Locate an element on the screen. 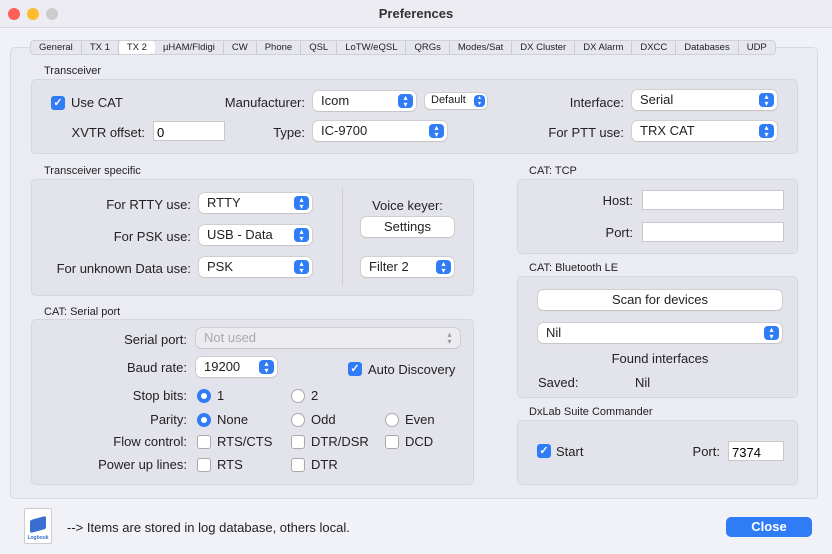  xvtr-offset-input is located at coordinates (189, 131).